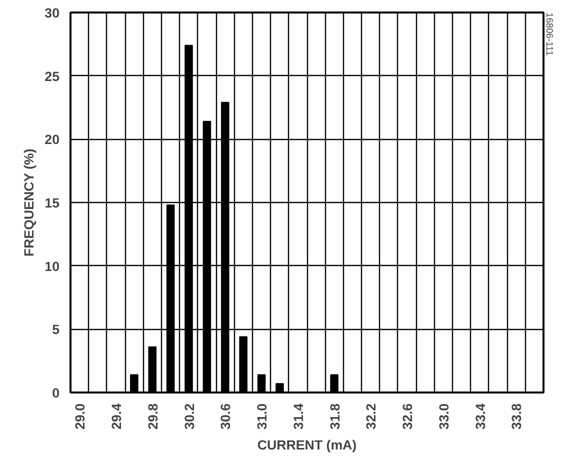 The image size is (588, 467). Describe the element at coordinates (80, 416) in the screenshot. I see `x-tick-label: 29.0` at that location.